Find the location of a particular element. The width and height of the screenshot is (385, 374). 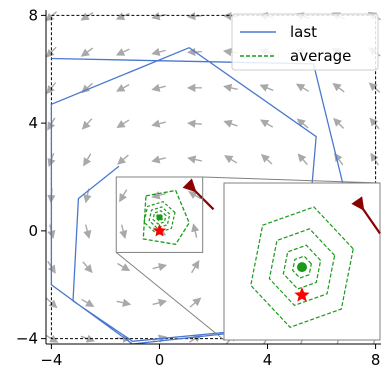

legend: last average is located at coordinates (305, 42).